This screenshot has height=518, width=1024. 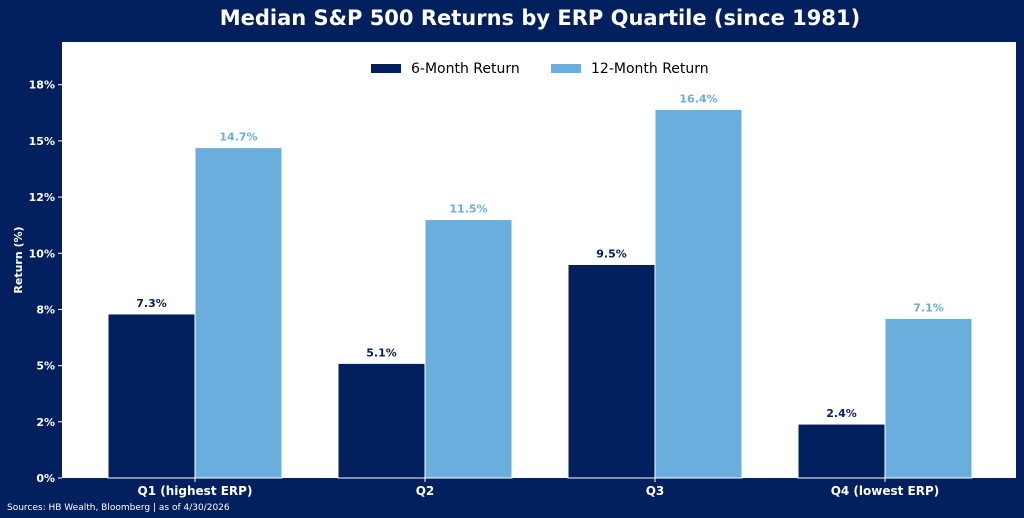 What do you see at coordinates (45, 366) in the screenshot?
I see `y-tick-label: 5%` at bounding box center [45, 366].